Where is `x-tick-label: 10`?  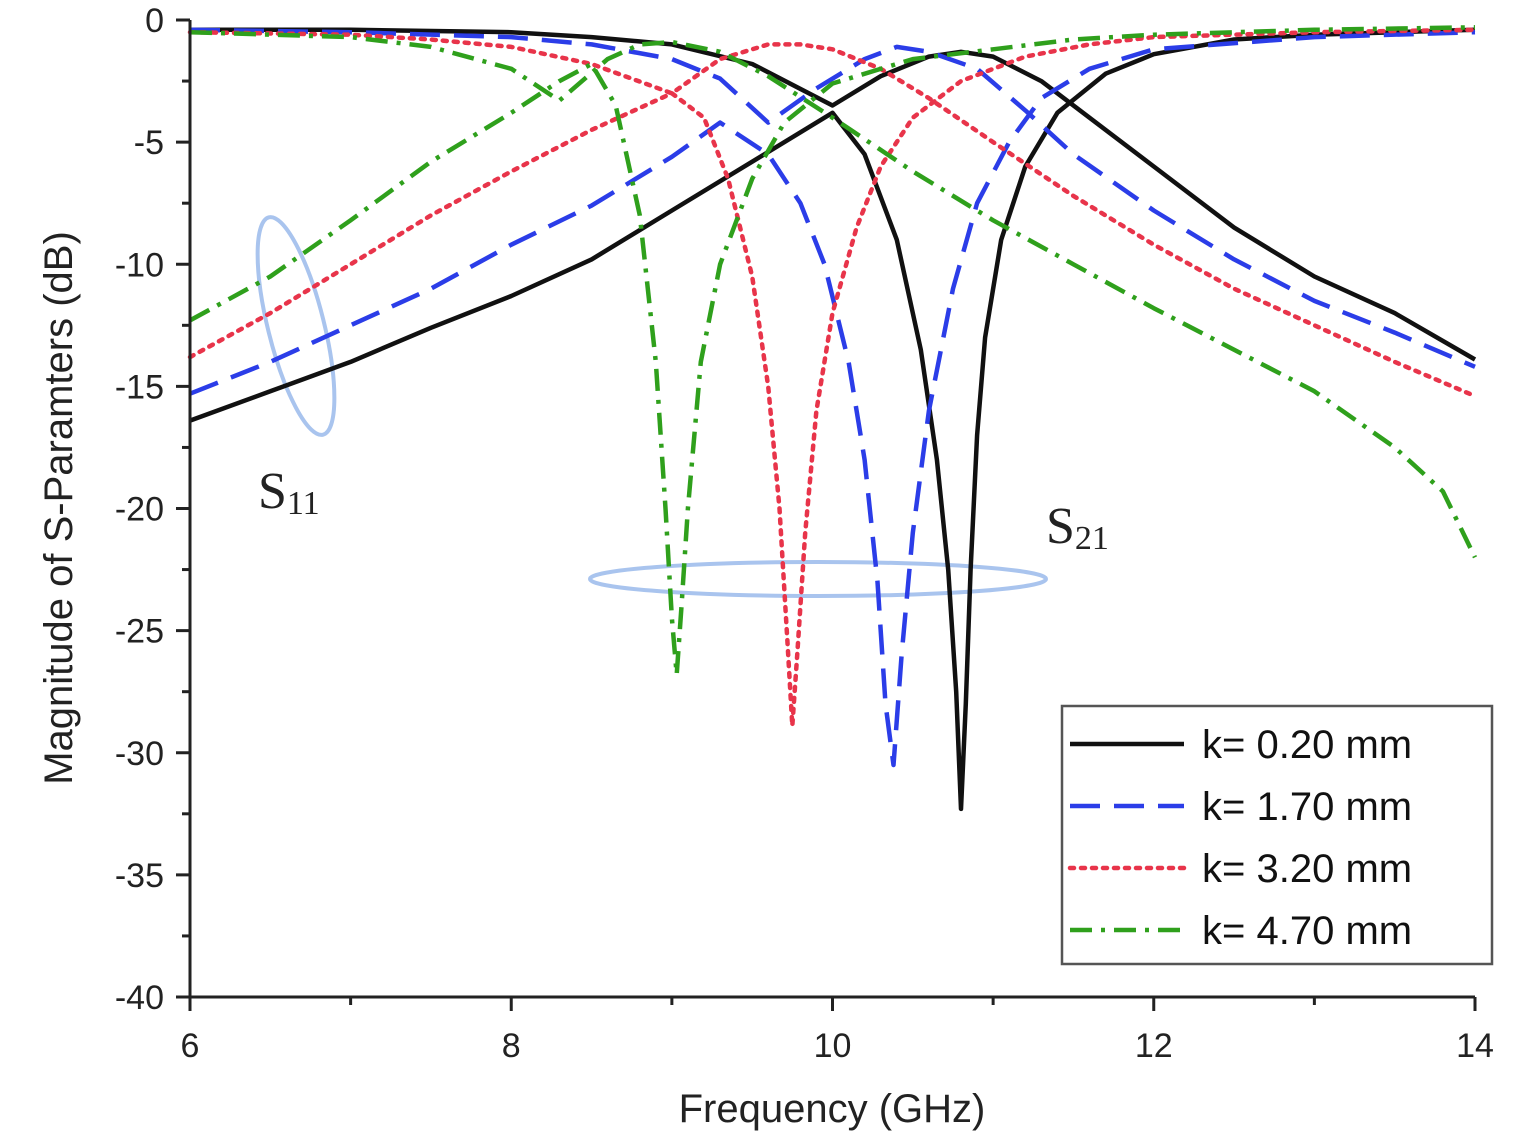 x-tick-label: 10 is located at coordinates (833, 1046).